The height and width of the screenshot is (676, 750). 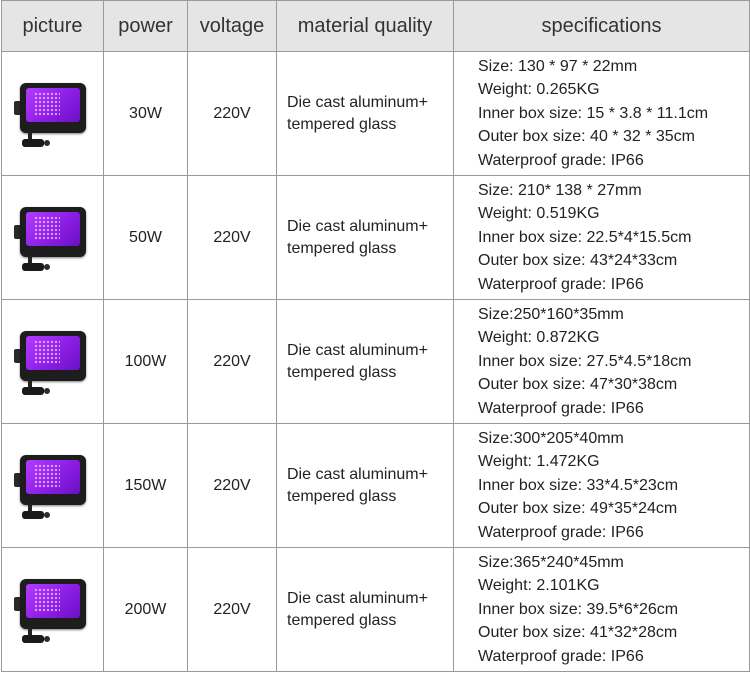 What do you see at coordinates (145, 609) in the screenshot?
I see `power-cell: 200W` at bounding box center [145, 609].